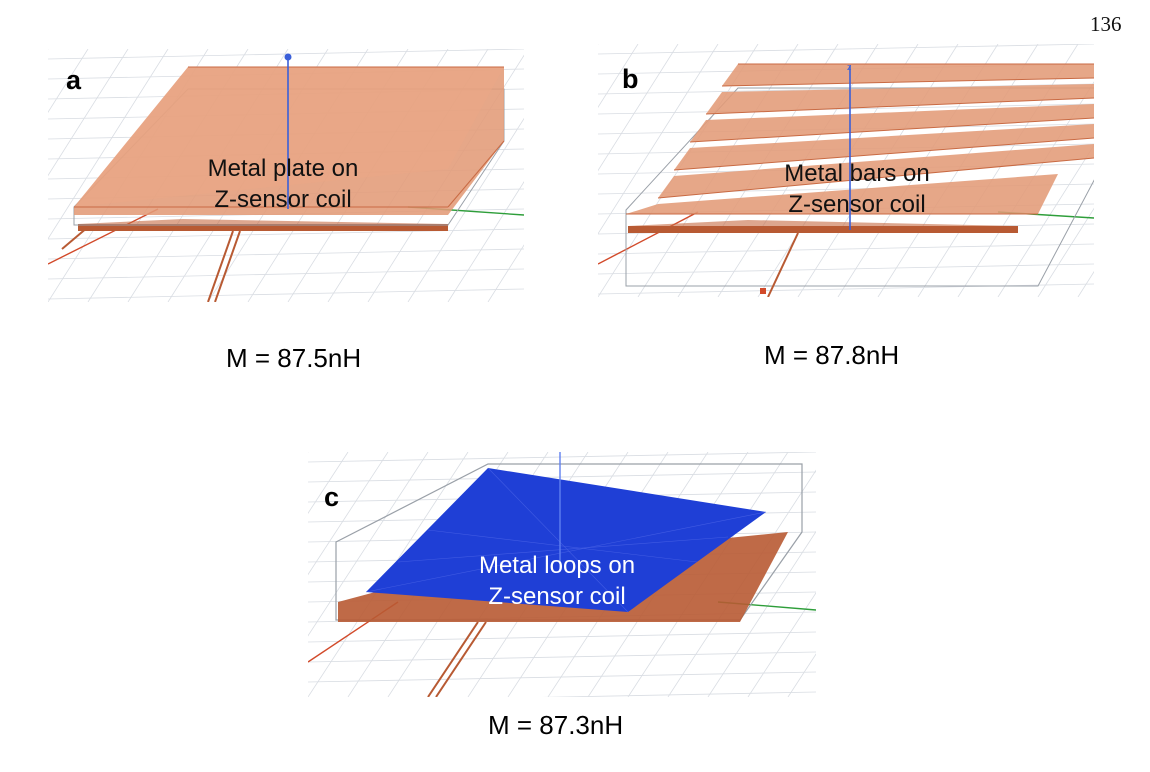 The width and height of the screenshot is (1150, 772). What do you see at coordinates (288, 57) in the screenshot?
I see `z-axis-marker` at bounding box center [288, 57].